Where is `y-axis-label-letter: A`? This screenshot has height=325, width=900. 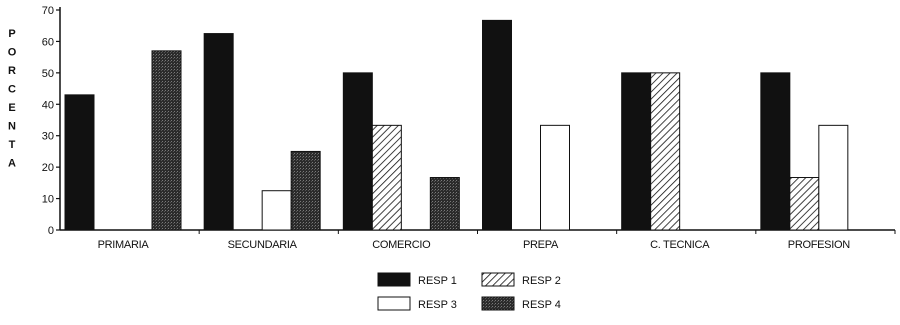
y-axis-label-letter: A is located at coordinates (12, 164).